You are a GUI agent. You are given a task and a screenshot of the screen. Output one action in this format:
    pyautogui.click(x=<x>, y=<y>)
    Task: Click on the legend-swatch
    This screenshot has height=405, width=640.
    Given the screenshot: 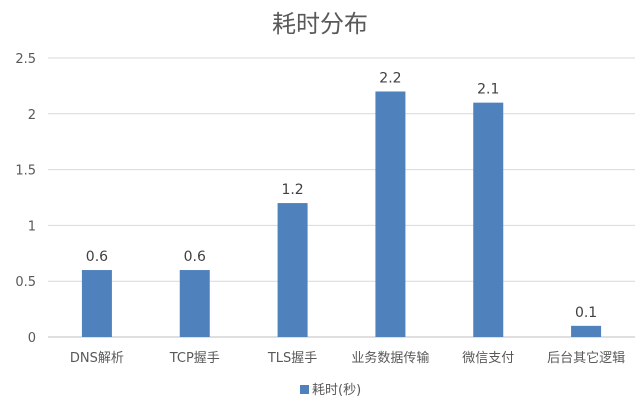 What is the action you would take?
    pyautogui.click(x=304, y=389)
    